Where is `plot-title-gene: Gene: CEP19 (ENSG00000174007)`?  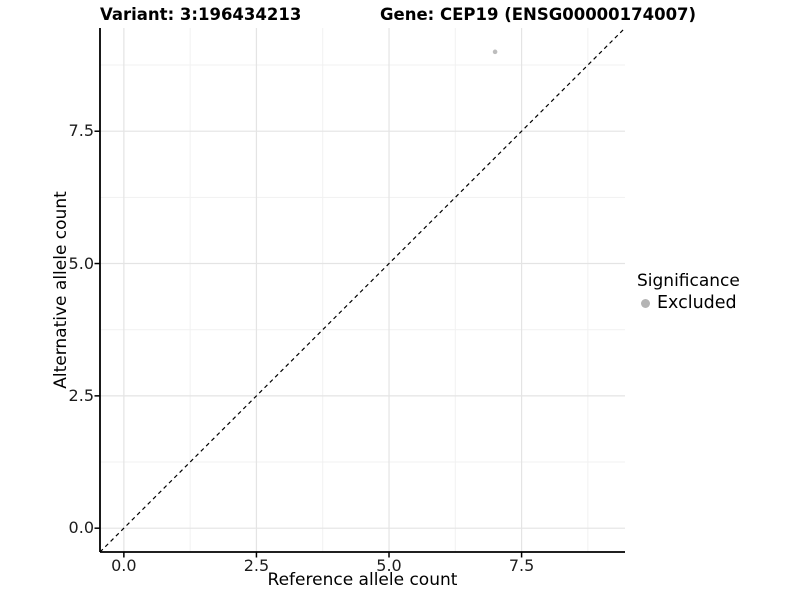
plot-title-gene: Gene: CEP19 (ENSG00000174007) is located at coordinates (538, 14).